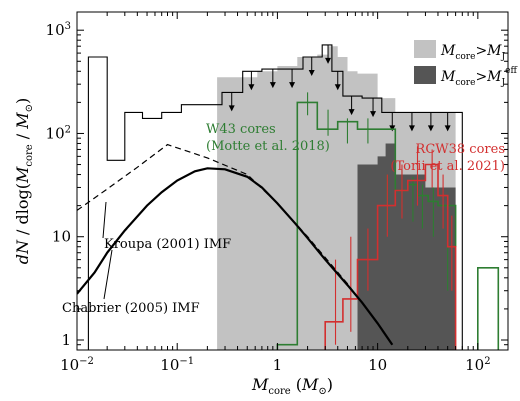 This screenshot has height=401, width=520. Describe the element at coordinates (177, 365) in the screenshot. I see `x-tick-label: 10⁻¹` at that location.